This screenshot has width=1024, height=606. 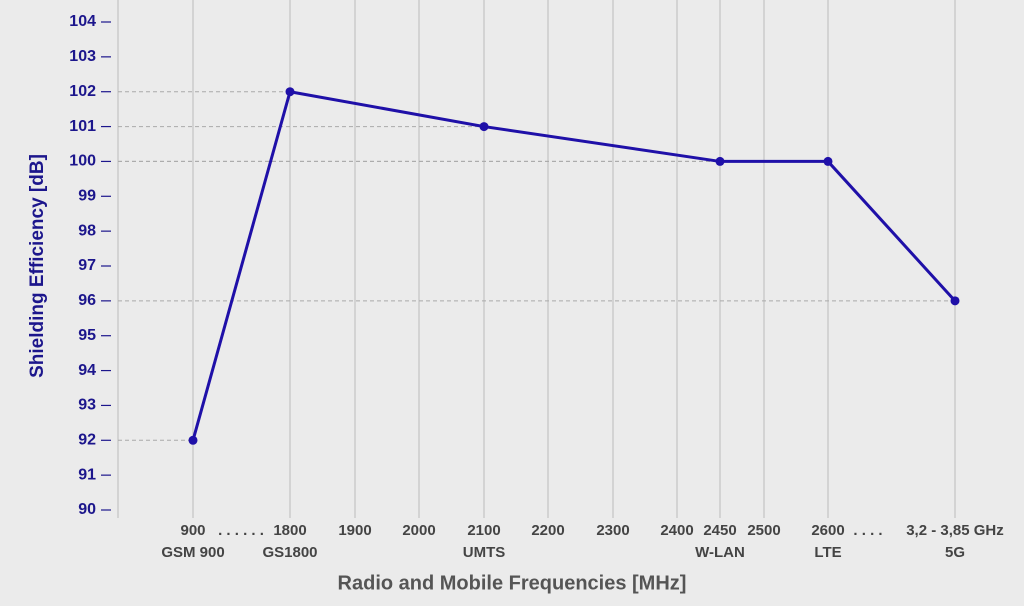 What do you see at coordinates (827, 530) in the screenshot?
I see `x-tick-label: 2600` at bounding box center [827, 530].